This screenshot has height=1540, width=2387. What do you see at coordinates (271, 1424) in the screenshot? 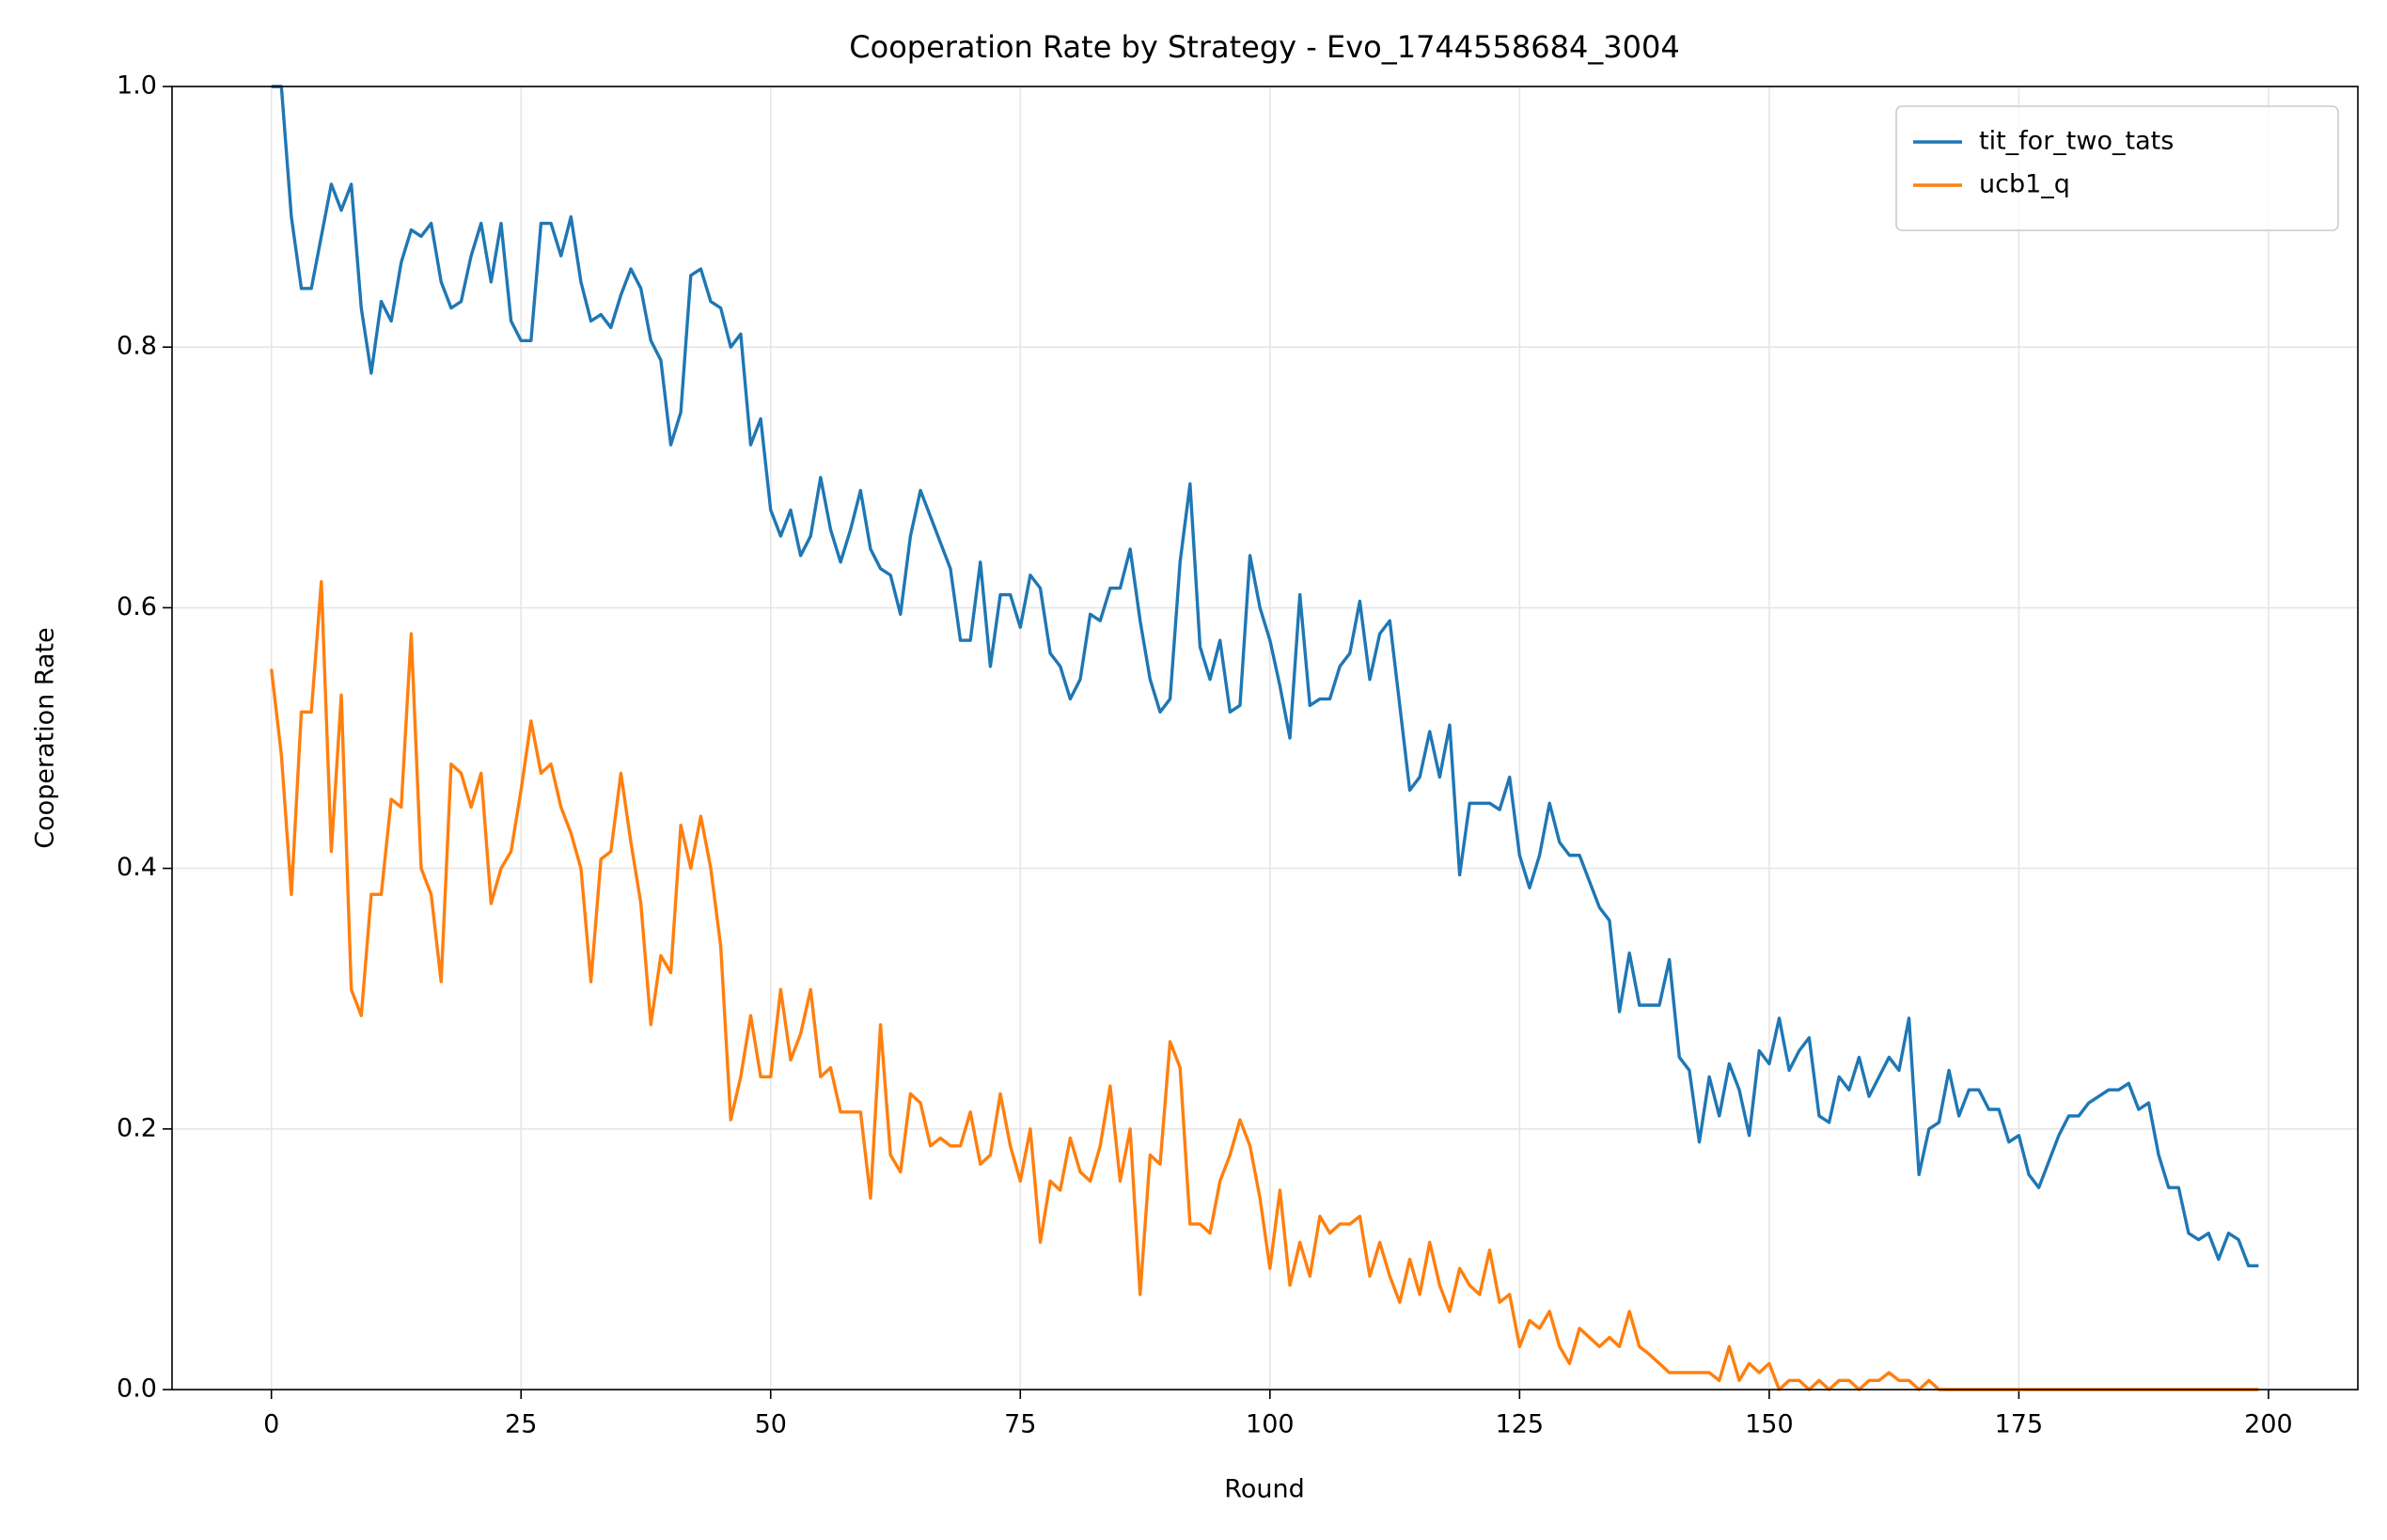
I see `x-tick-label: 0` at bounding box center [271, 1424].